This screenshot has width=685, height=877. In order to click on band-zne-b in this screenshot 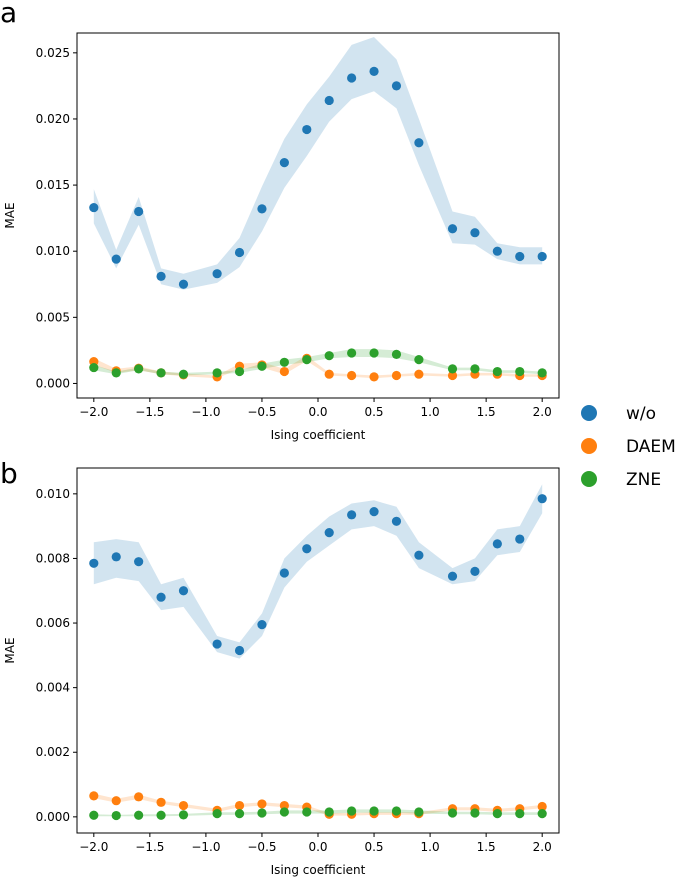, I will do `click(318, 813)`.